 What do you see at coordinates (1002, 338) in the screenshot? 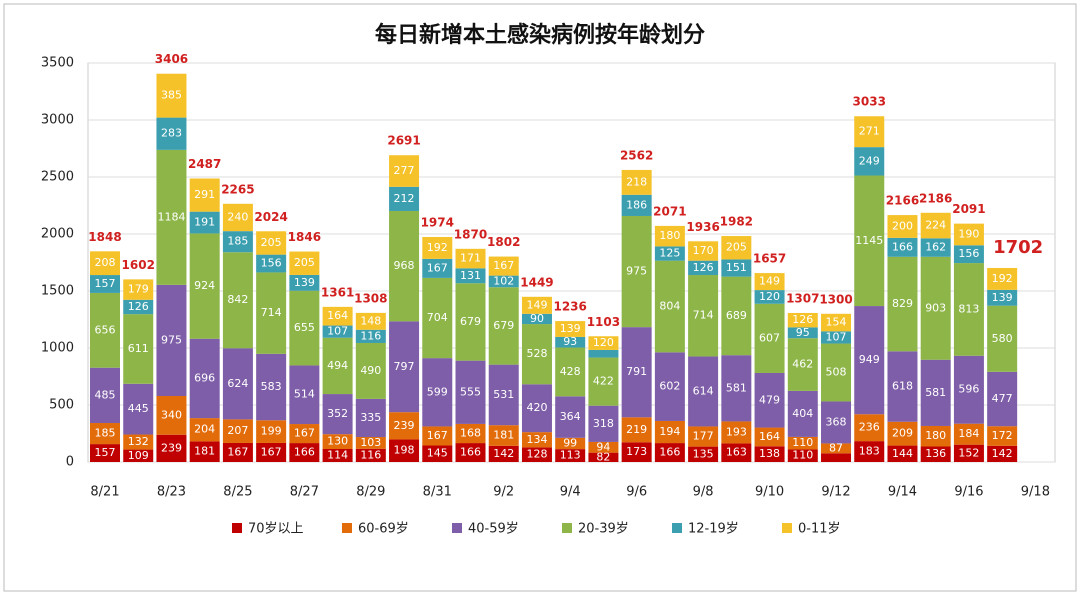
I see `segment-label: 580` at bounding box center [1002, 338].